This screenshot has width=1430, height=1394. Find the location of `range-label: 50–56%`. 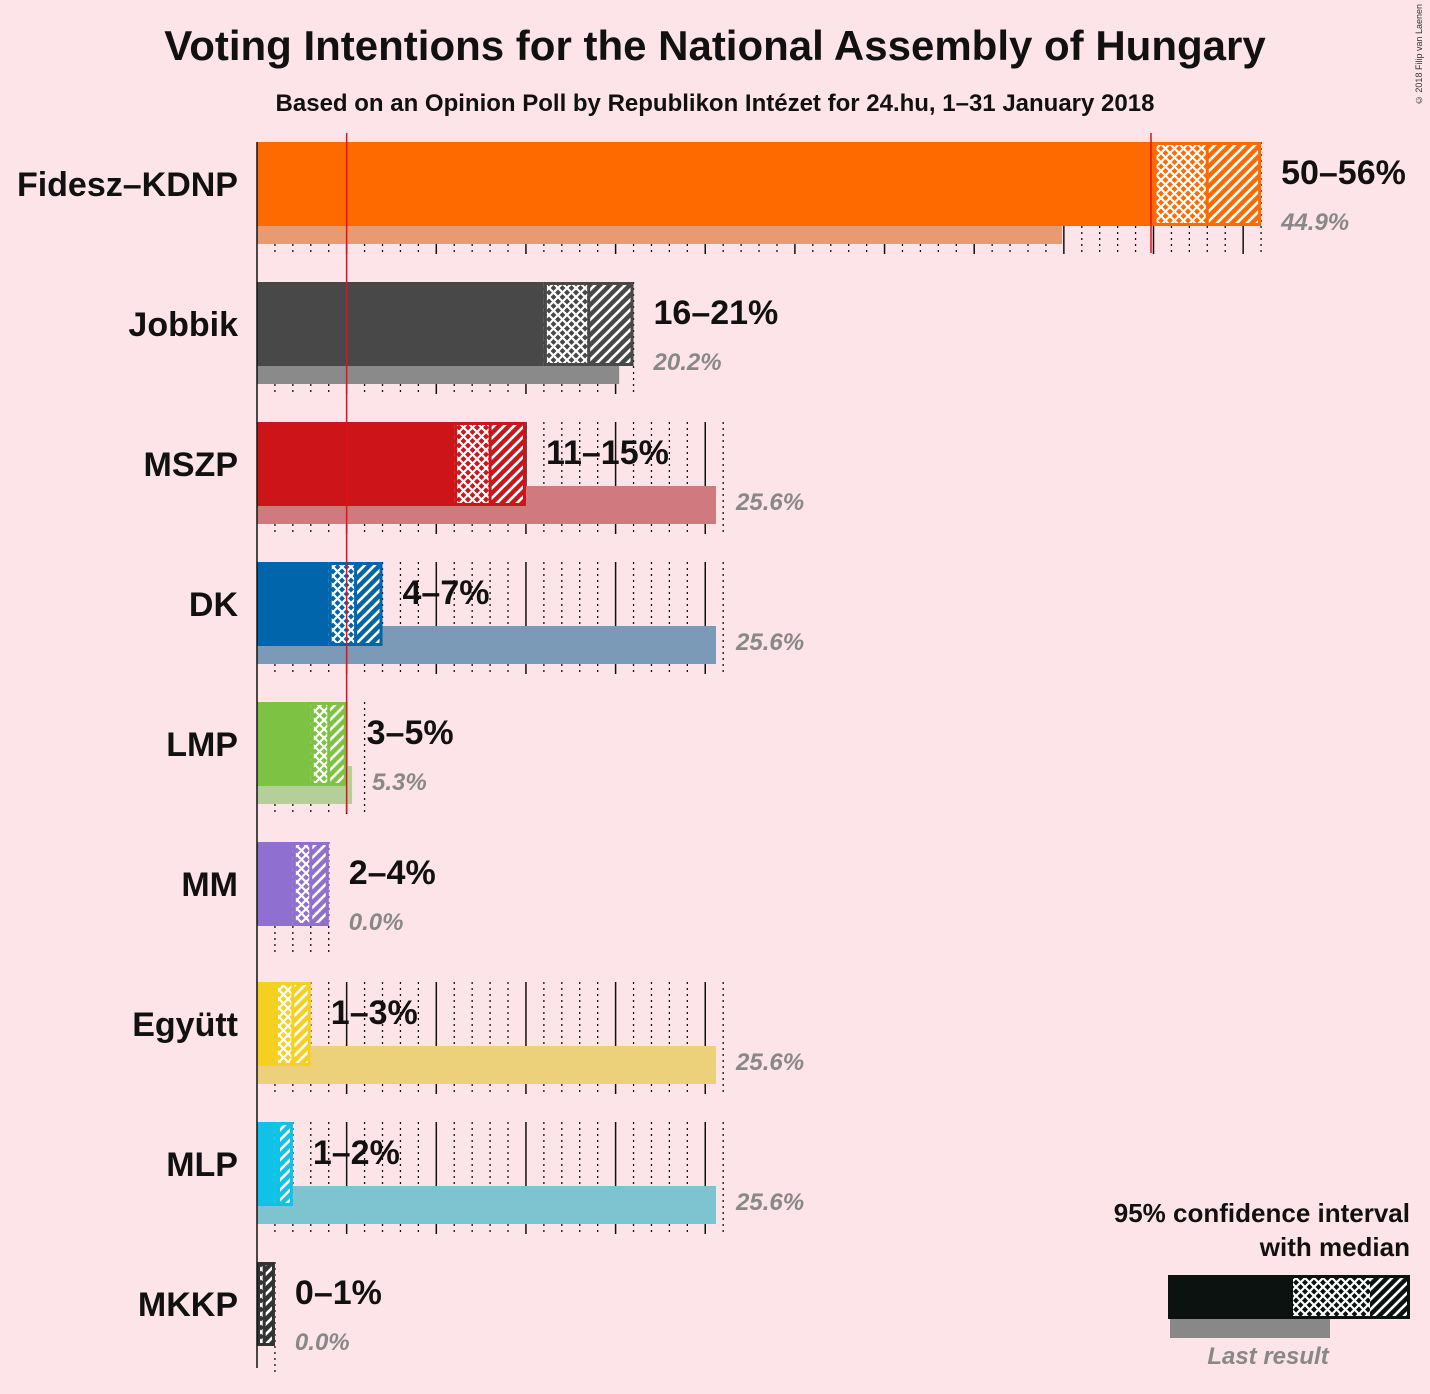

range-label: 50–56% is located at coordinates (1343, 173).